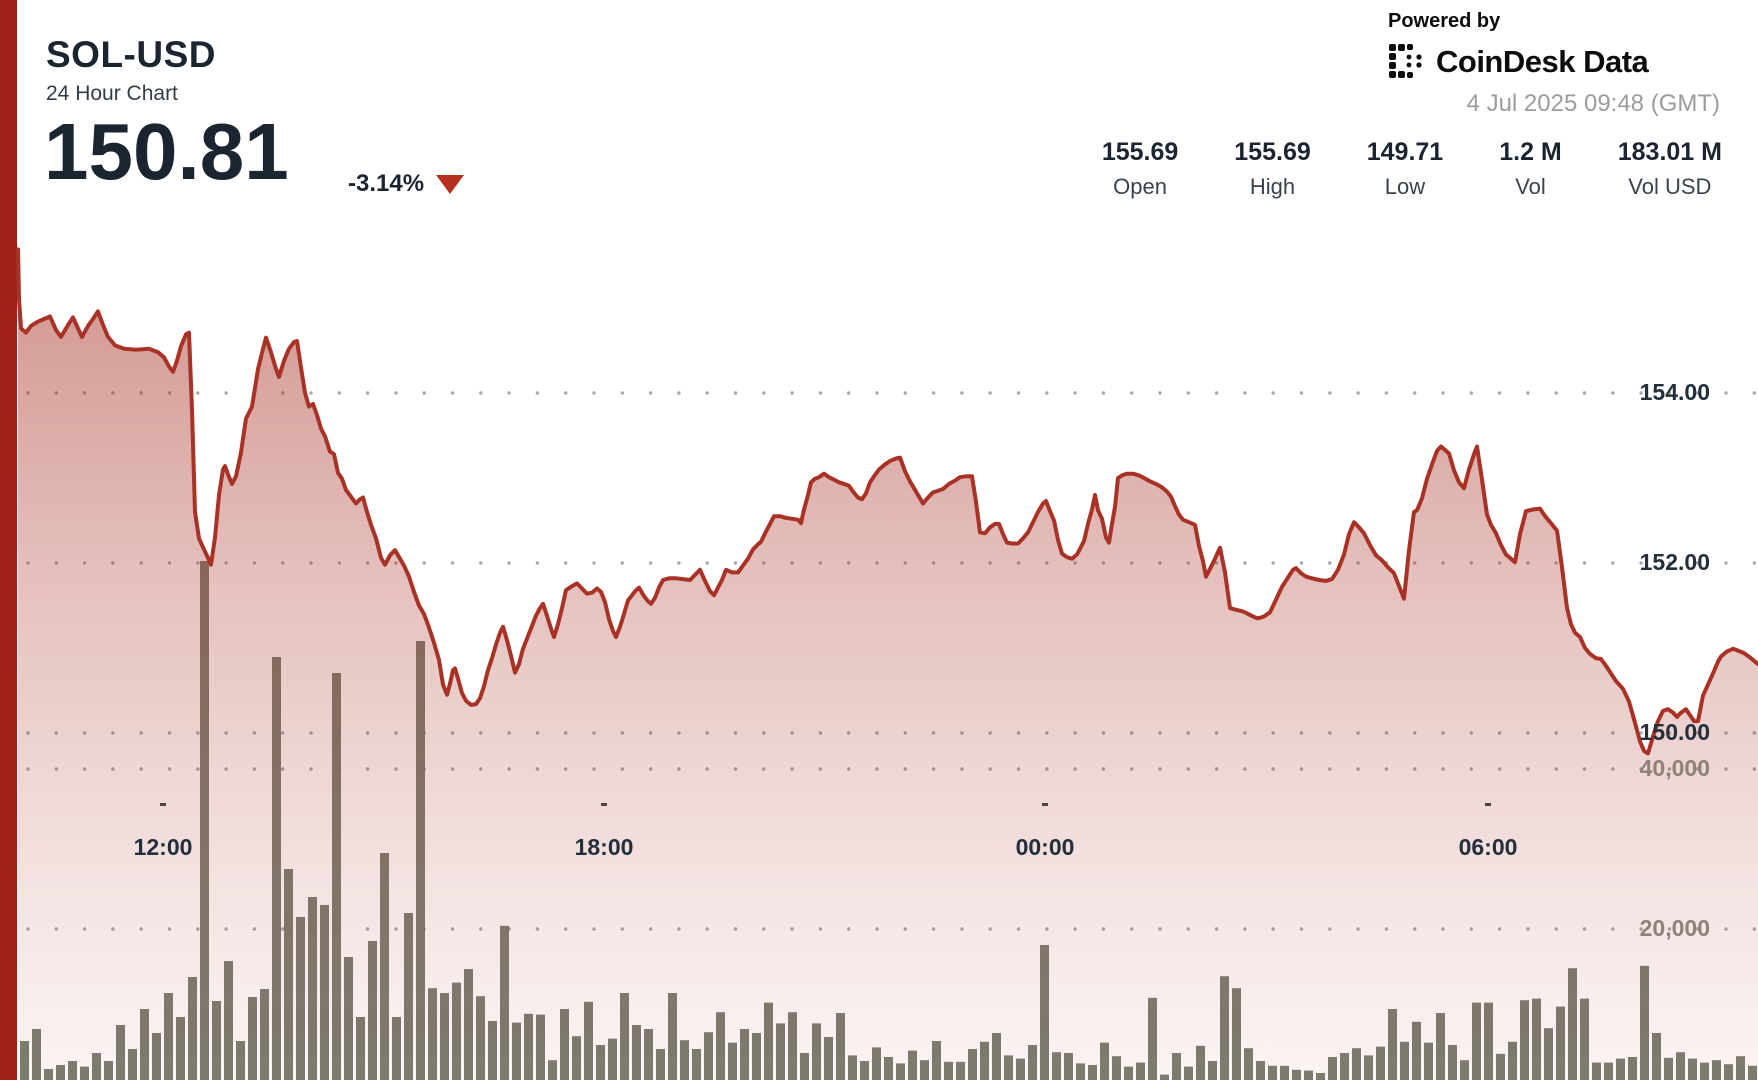  I want to click on time-axis-tick: 18:00, so click(604, 847).